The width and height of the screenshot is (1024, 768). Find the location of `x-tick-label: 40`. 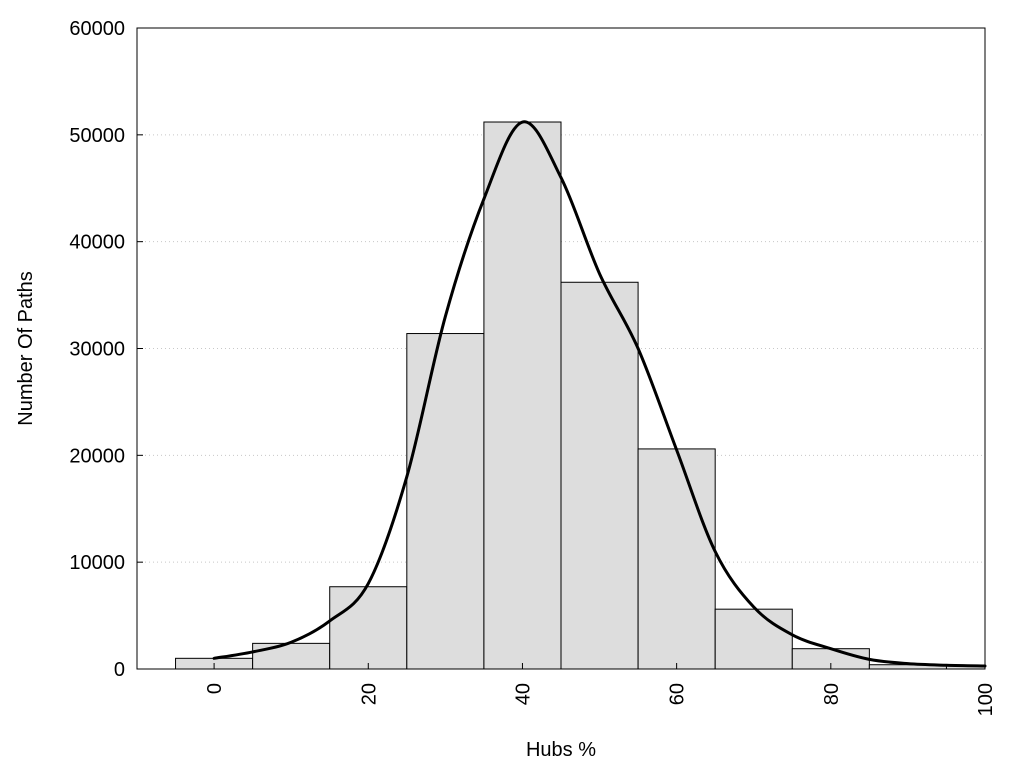

x-tick-label: 40 is located at coordinates (523, 694).